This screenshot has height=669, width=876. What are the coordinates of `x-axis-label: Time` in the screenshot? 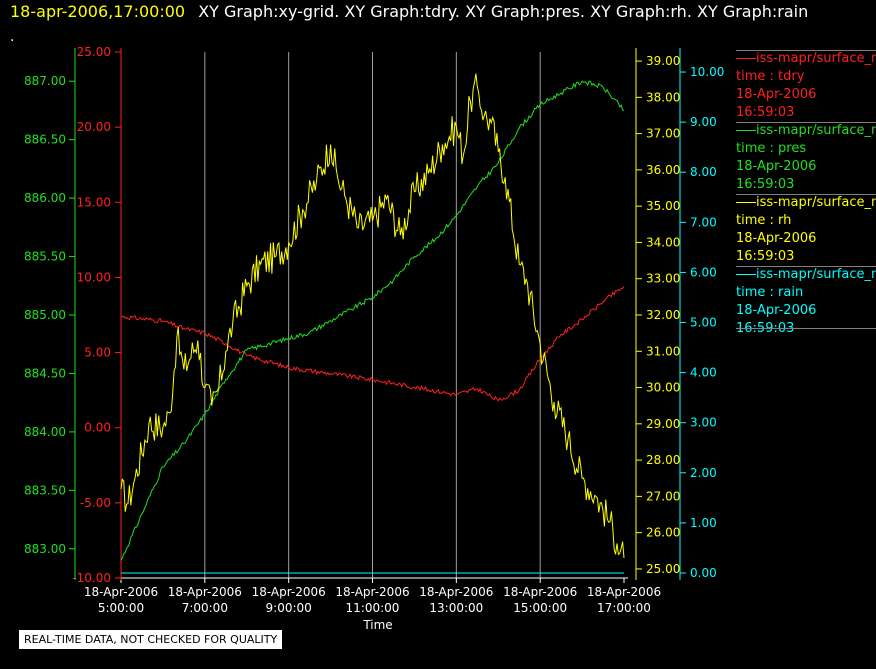 It's located at (377, 625).